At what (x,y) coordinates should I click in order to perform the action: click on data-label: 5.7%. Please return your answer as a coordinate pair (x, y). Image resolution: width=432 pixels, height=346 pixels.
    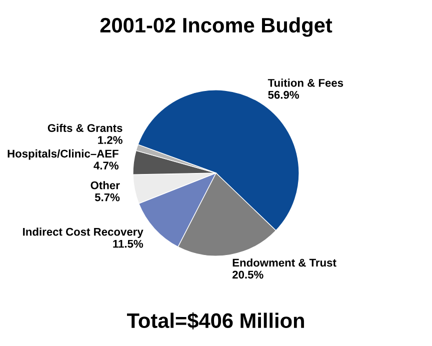
    Looking at the image, I should click on (107, 197).